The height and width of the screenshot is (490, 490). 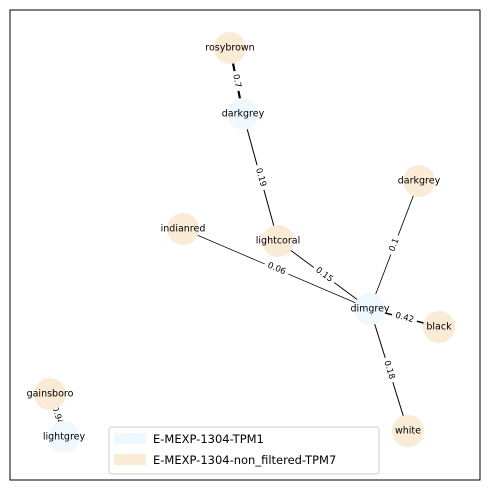 I want to click on node-white, so click(x=408, y=431).